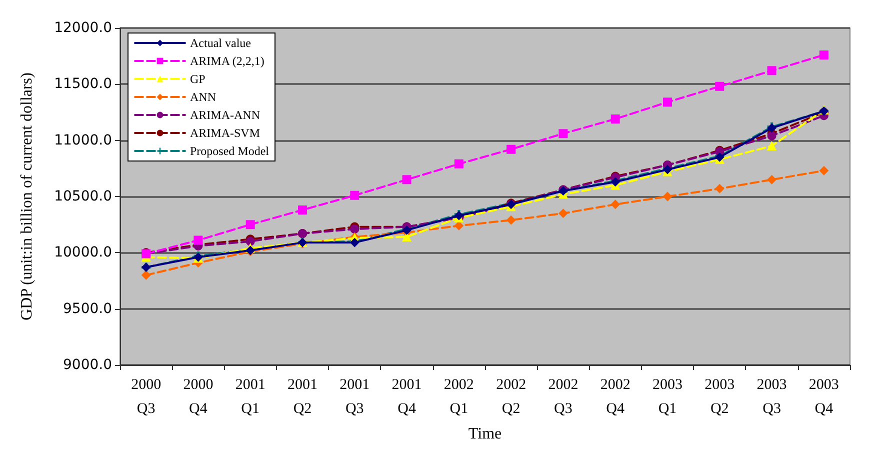  What do you see at coordinates (83, 28) in the screenshot?
I see `y-tick-label: 12000.0` at bounding box center [83, 28].